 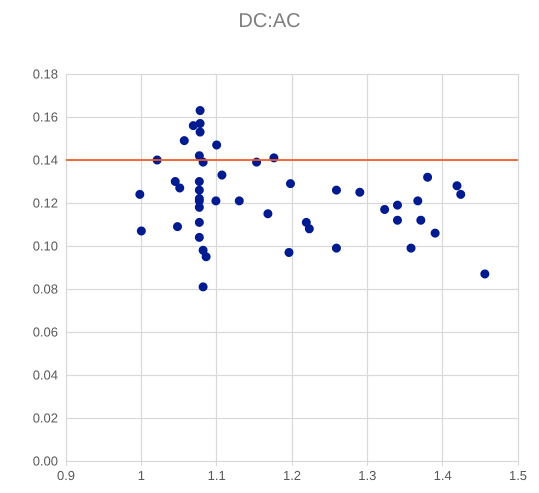 I want to click on x-tick-label: 1.1, so click(x=217, y=475).